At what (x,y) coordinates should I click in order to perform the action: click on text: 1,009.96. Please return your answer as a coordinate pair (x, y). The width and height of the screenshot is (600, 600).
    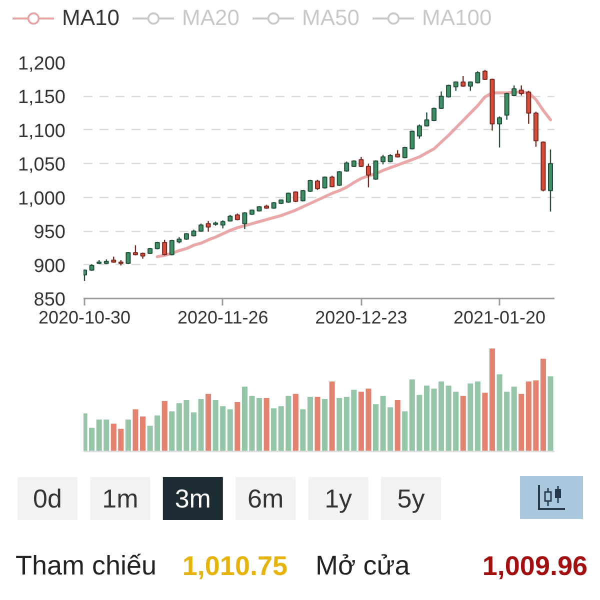
    Looking at the image, I should click on (535, 566).